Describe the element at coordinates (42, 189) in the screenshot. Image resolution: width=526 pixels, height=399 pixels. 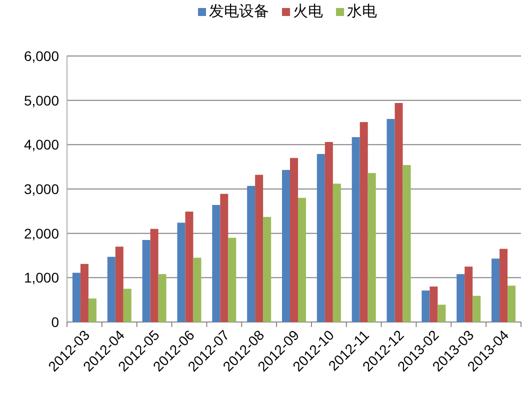
I see `y-tick-label: 3,000` at that location.